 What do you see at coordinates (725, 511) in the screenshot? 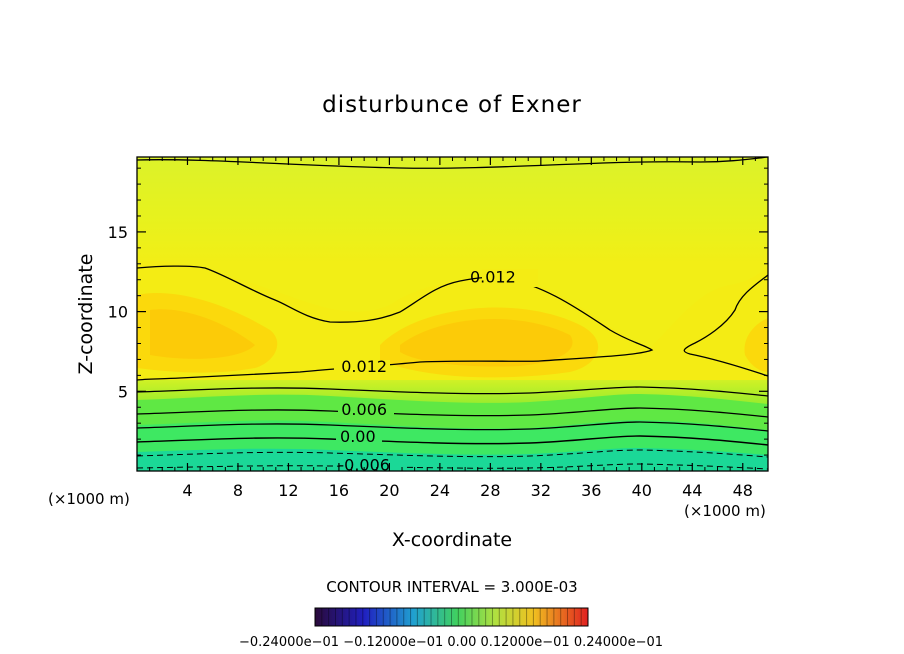
I see `x-unit-right: (×1000 m)` at bounding box center [725, 511].